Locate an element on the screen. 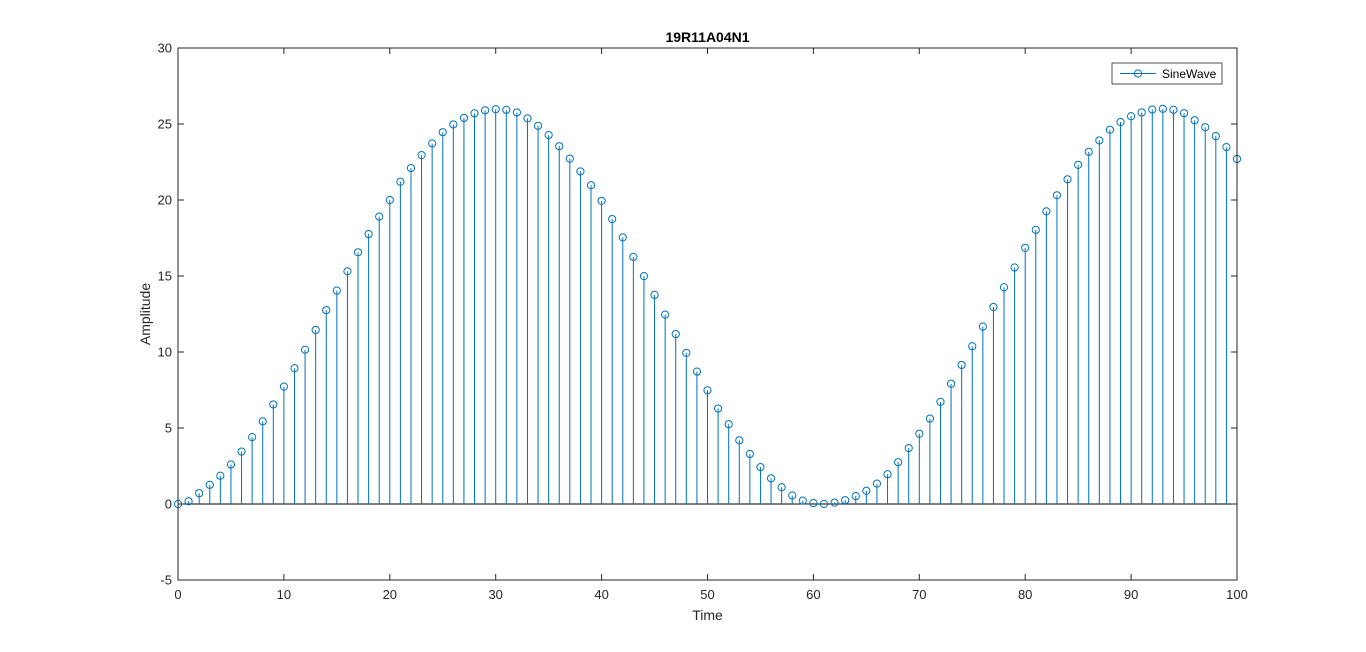  x-tick-label: 100 is located at coordinates (1237, 594).